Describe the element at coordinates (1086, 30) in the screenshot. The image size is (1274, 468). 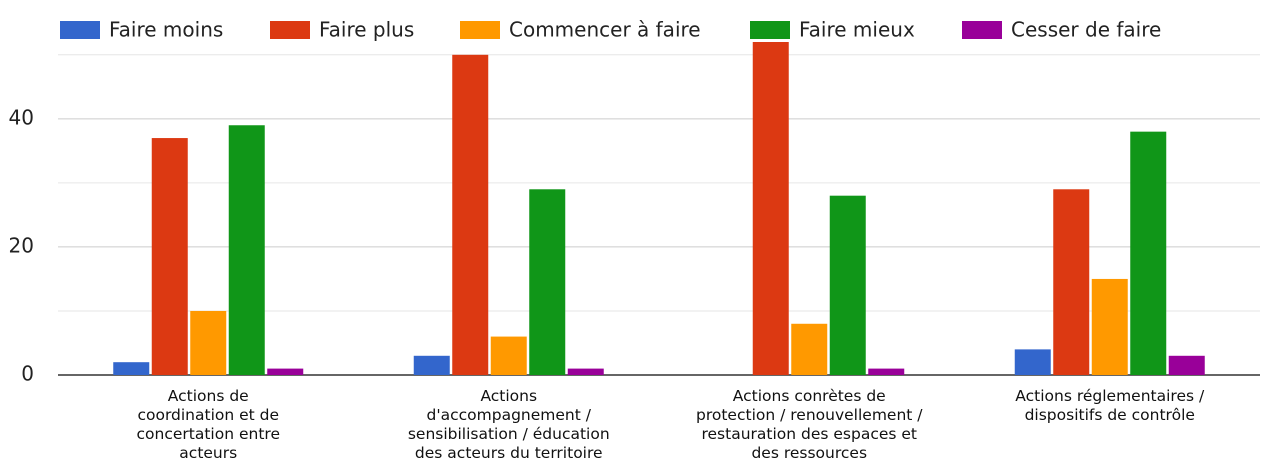
I see `legend-label: Cesser de faire` at that location.